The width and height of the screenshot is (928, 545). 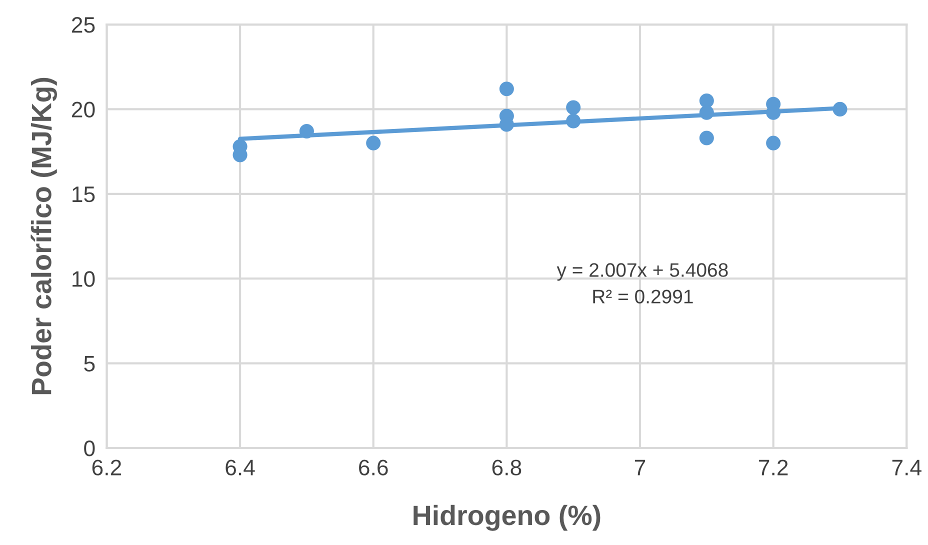 What do you see at coordinates (642, 283) in the screenshot?
I see `annotation: y = 2.007x + 5.4068 R² = 0.2991` at bounding box center [642, 283].